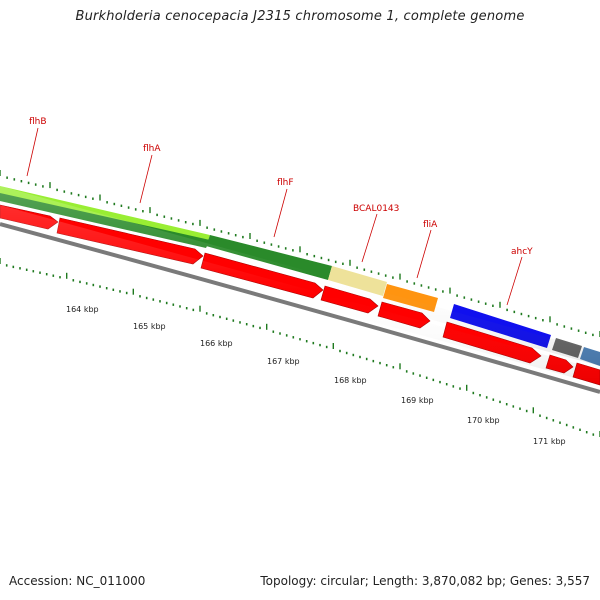  I want to click on kbp-label: 166 kbp, so click(216, 343).